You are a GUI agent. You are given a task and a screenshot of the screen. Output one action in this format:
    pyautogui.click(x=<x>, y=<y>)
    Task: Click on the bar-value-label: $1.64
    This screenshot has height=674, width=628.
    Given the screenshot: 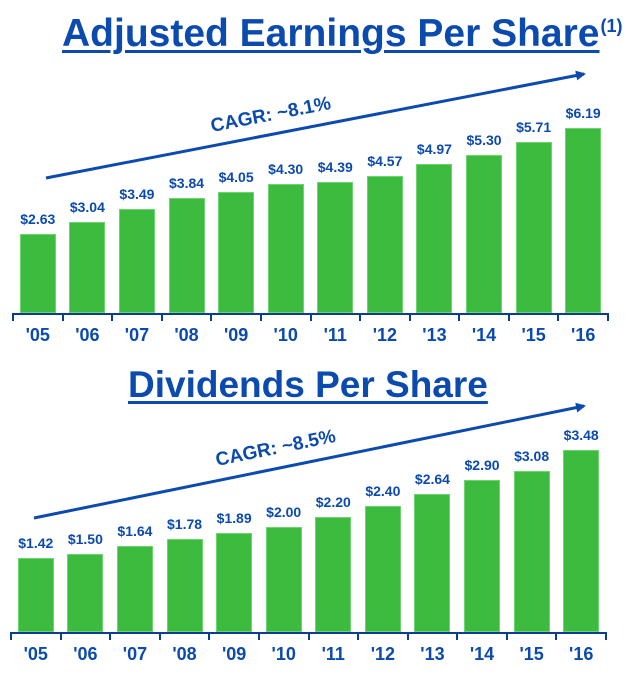 What is the action you would take?
    pyautogui.click(x=135, y=531)
    